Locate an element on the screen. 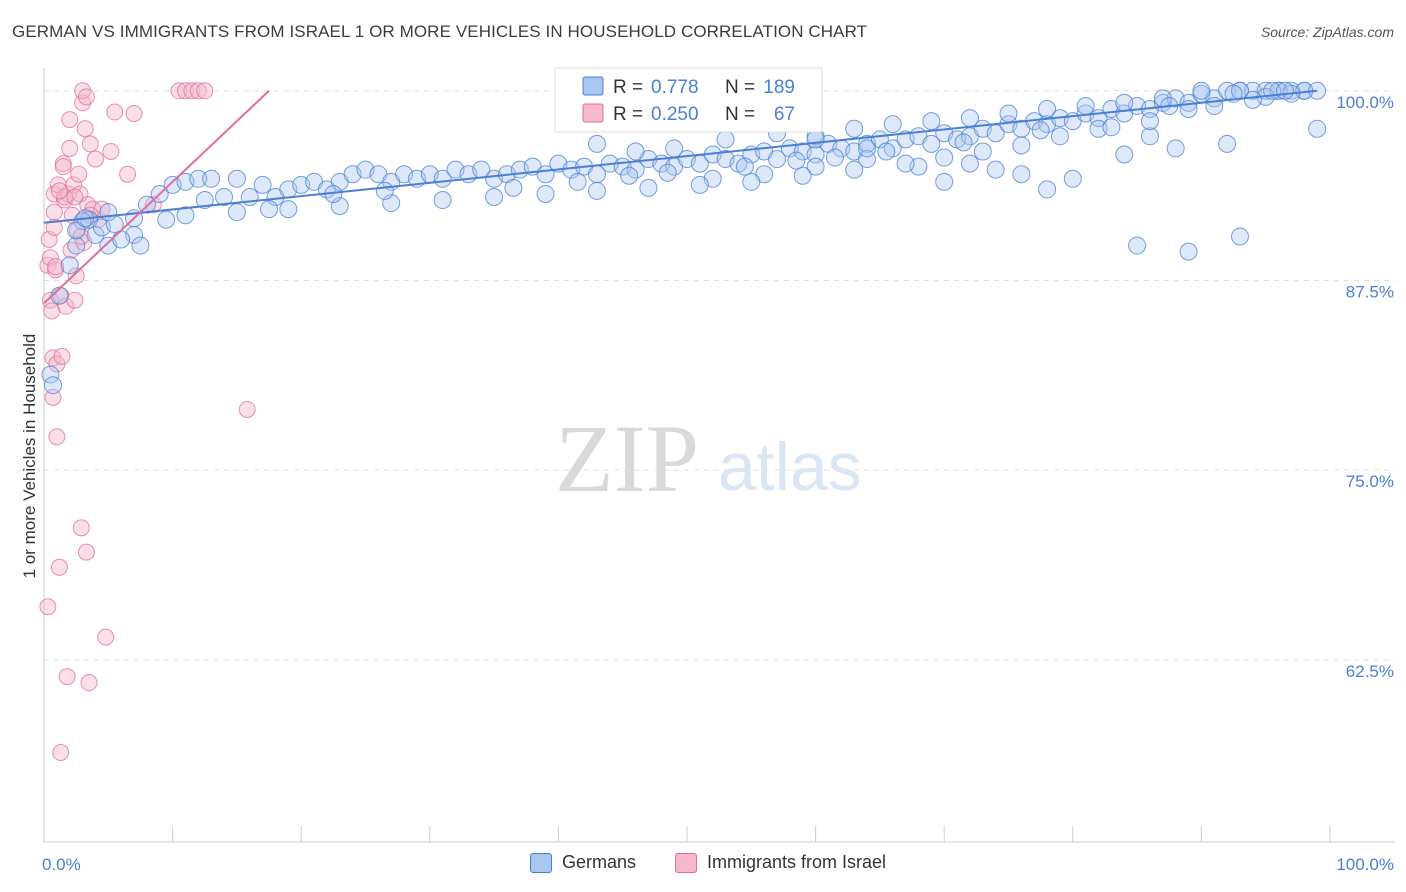 The width and height of the screenshot is (1406, 892). bottom-legend-israel: Immigrants from Israel is located at coordinates (780, 862).